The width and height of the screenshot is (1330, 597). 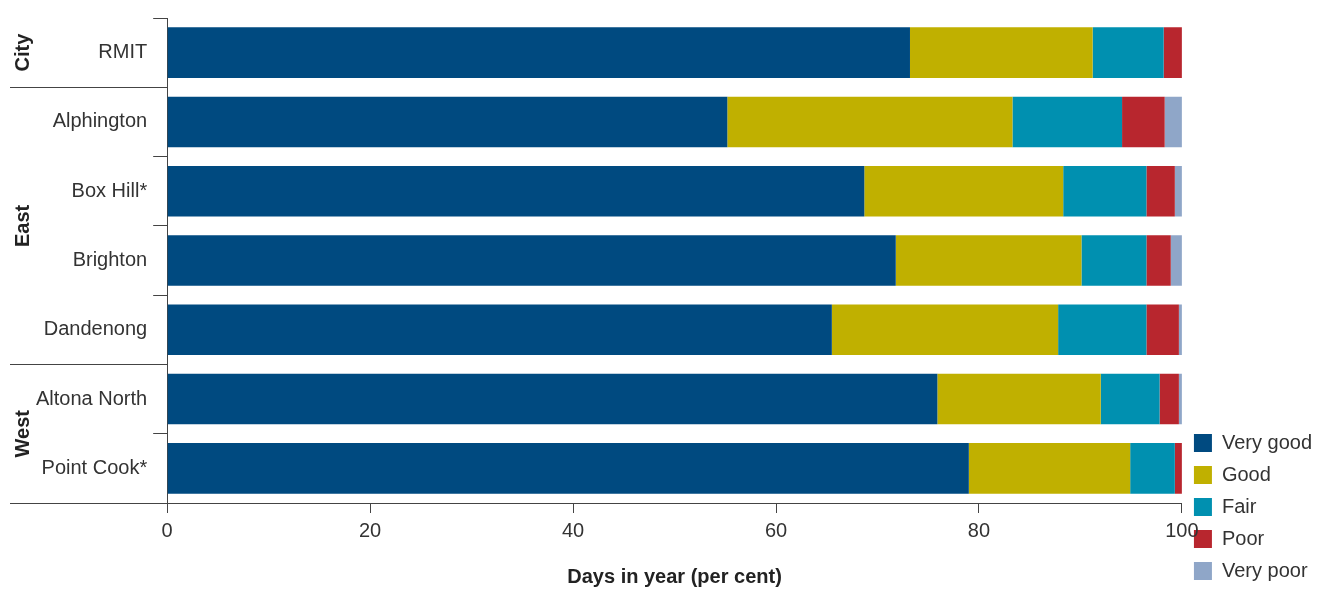 I want to click on y-tick-label: Box Hill*, so click(x=109, y=189).